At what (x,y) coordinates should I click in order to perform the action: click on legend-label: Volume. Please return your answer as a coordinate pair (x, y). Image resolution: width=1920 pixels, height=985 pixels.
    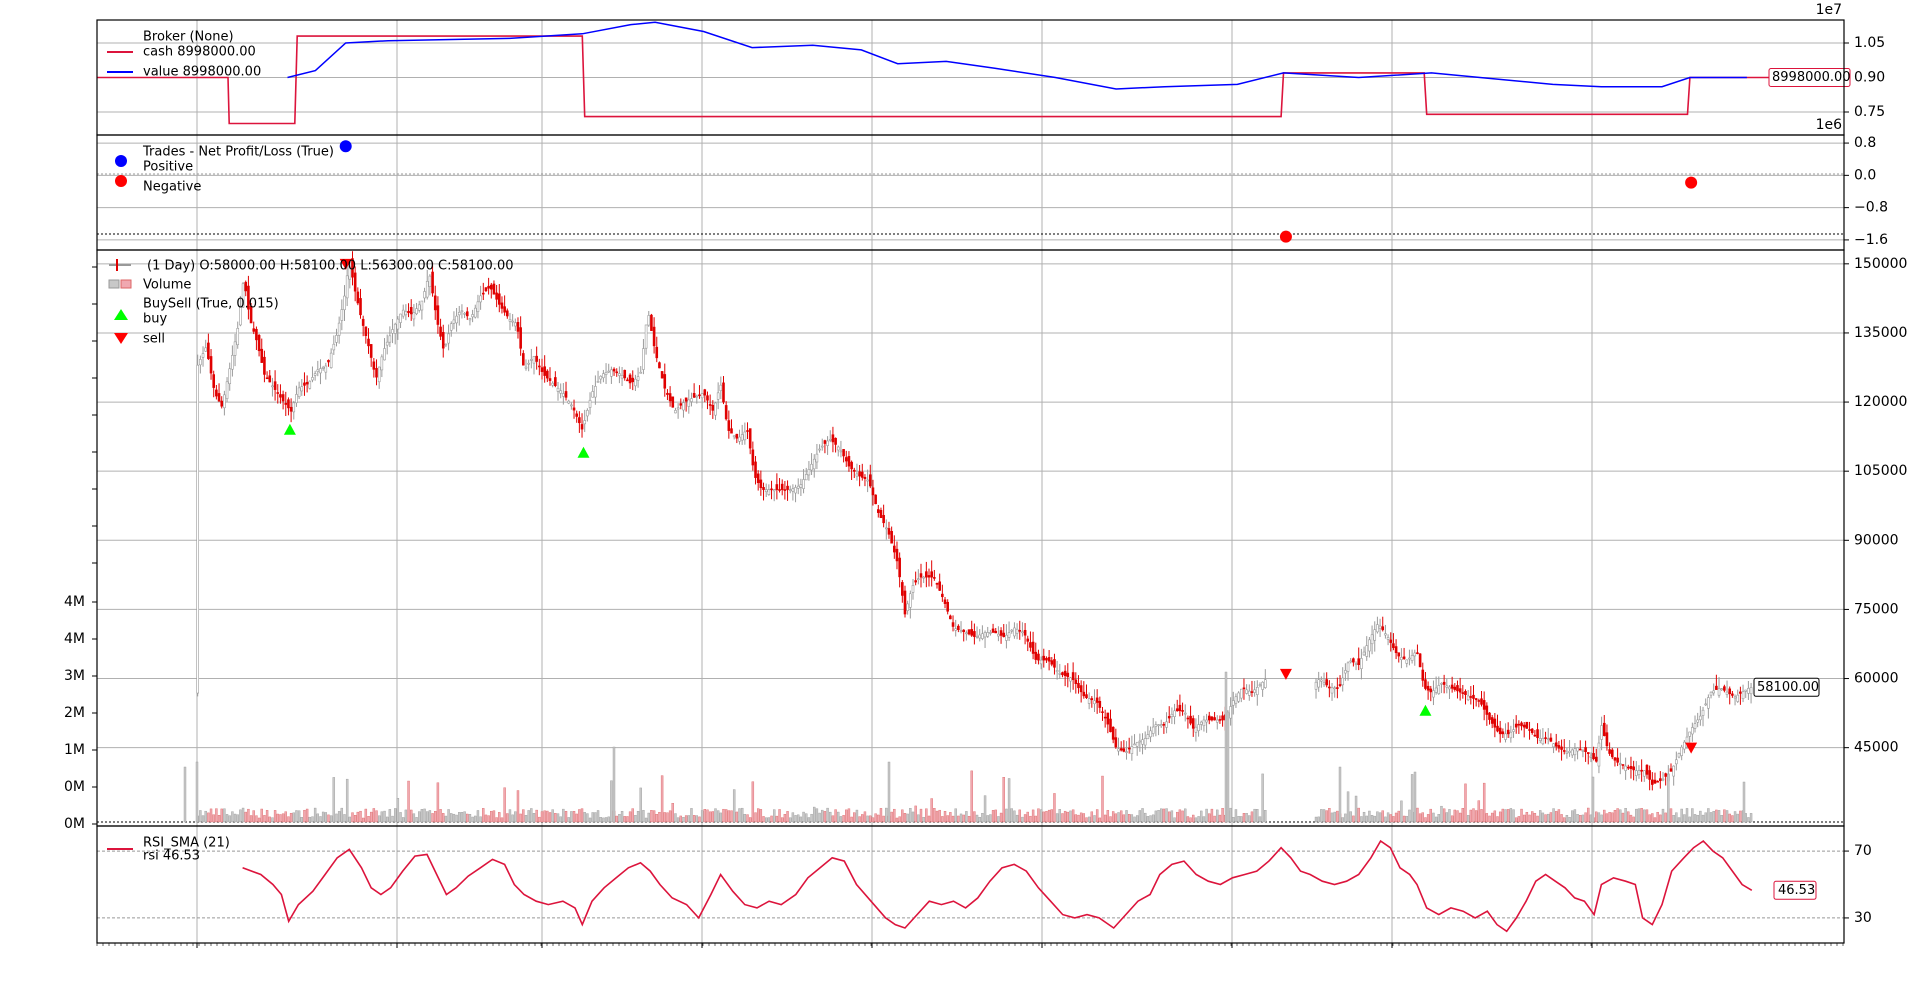
    Looking at the image, I should click on (167, 285).